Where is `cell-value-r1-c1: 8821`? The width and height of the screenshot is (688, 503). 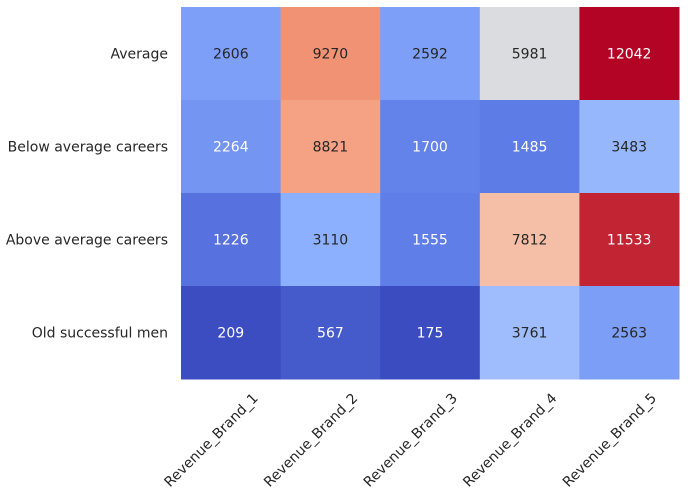 cell-value-r1-c1: 8821 is located at coordinates (331, 148).